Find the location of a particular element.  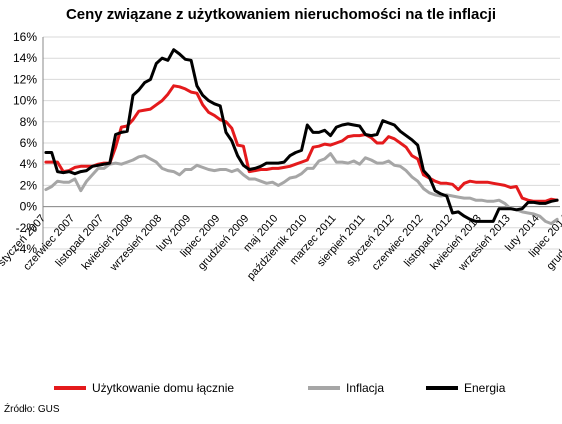

y-tick-label: 4% is located at coordinates (29, 164).